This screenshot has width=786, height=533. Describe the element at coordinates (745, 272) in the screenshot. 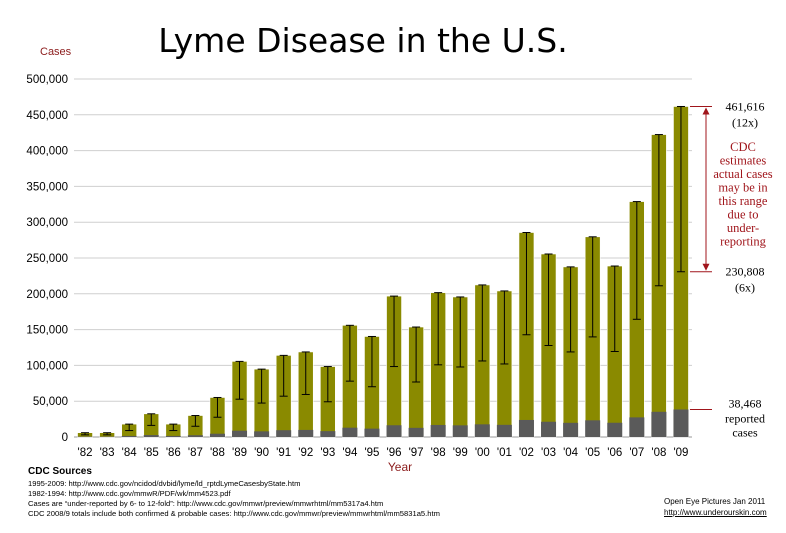

I see `mid-value-label: 230,808` at that location.